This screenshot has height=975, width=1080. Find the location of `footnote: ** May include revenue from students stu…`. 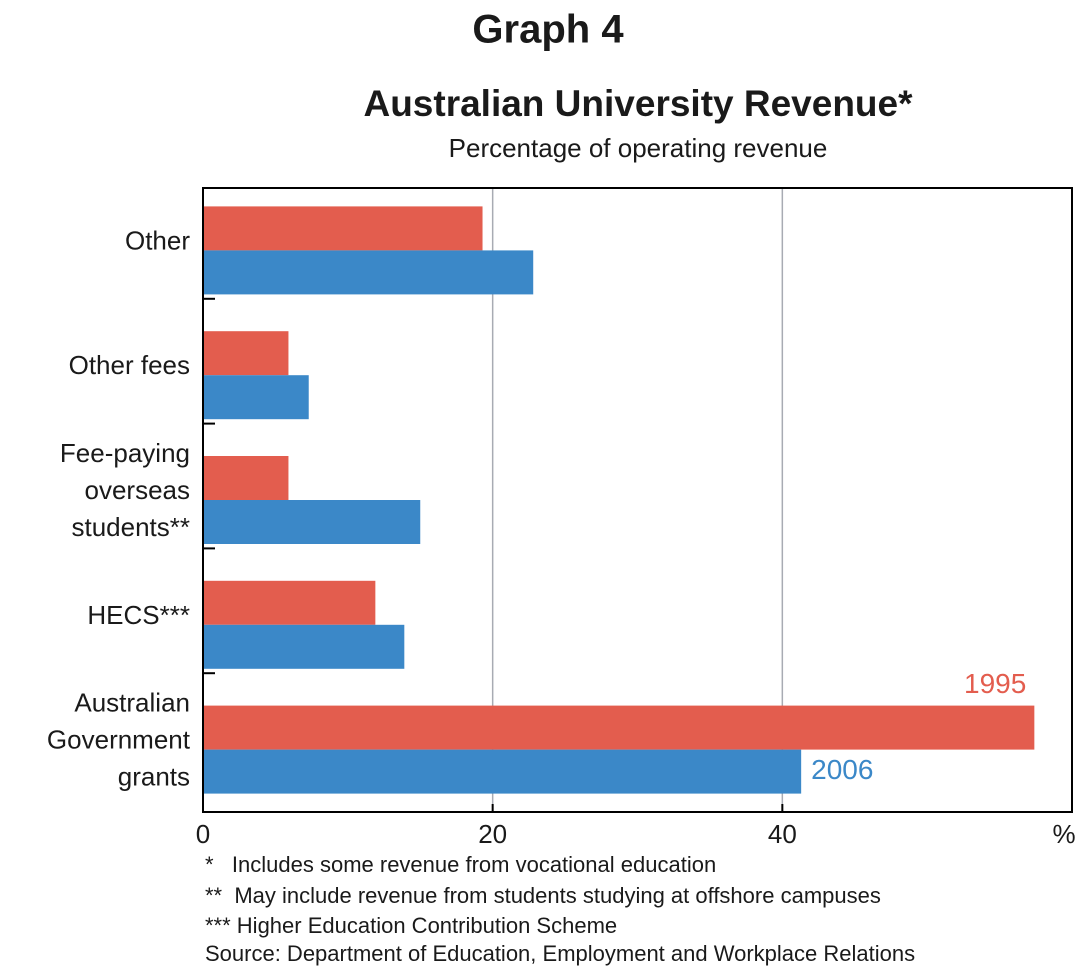

footnote: ** May include revenue from students stu… is located at coordinates (543, 895).